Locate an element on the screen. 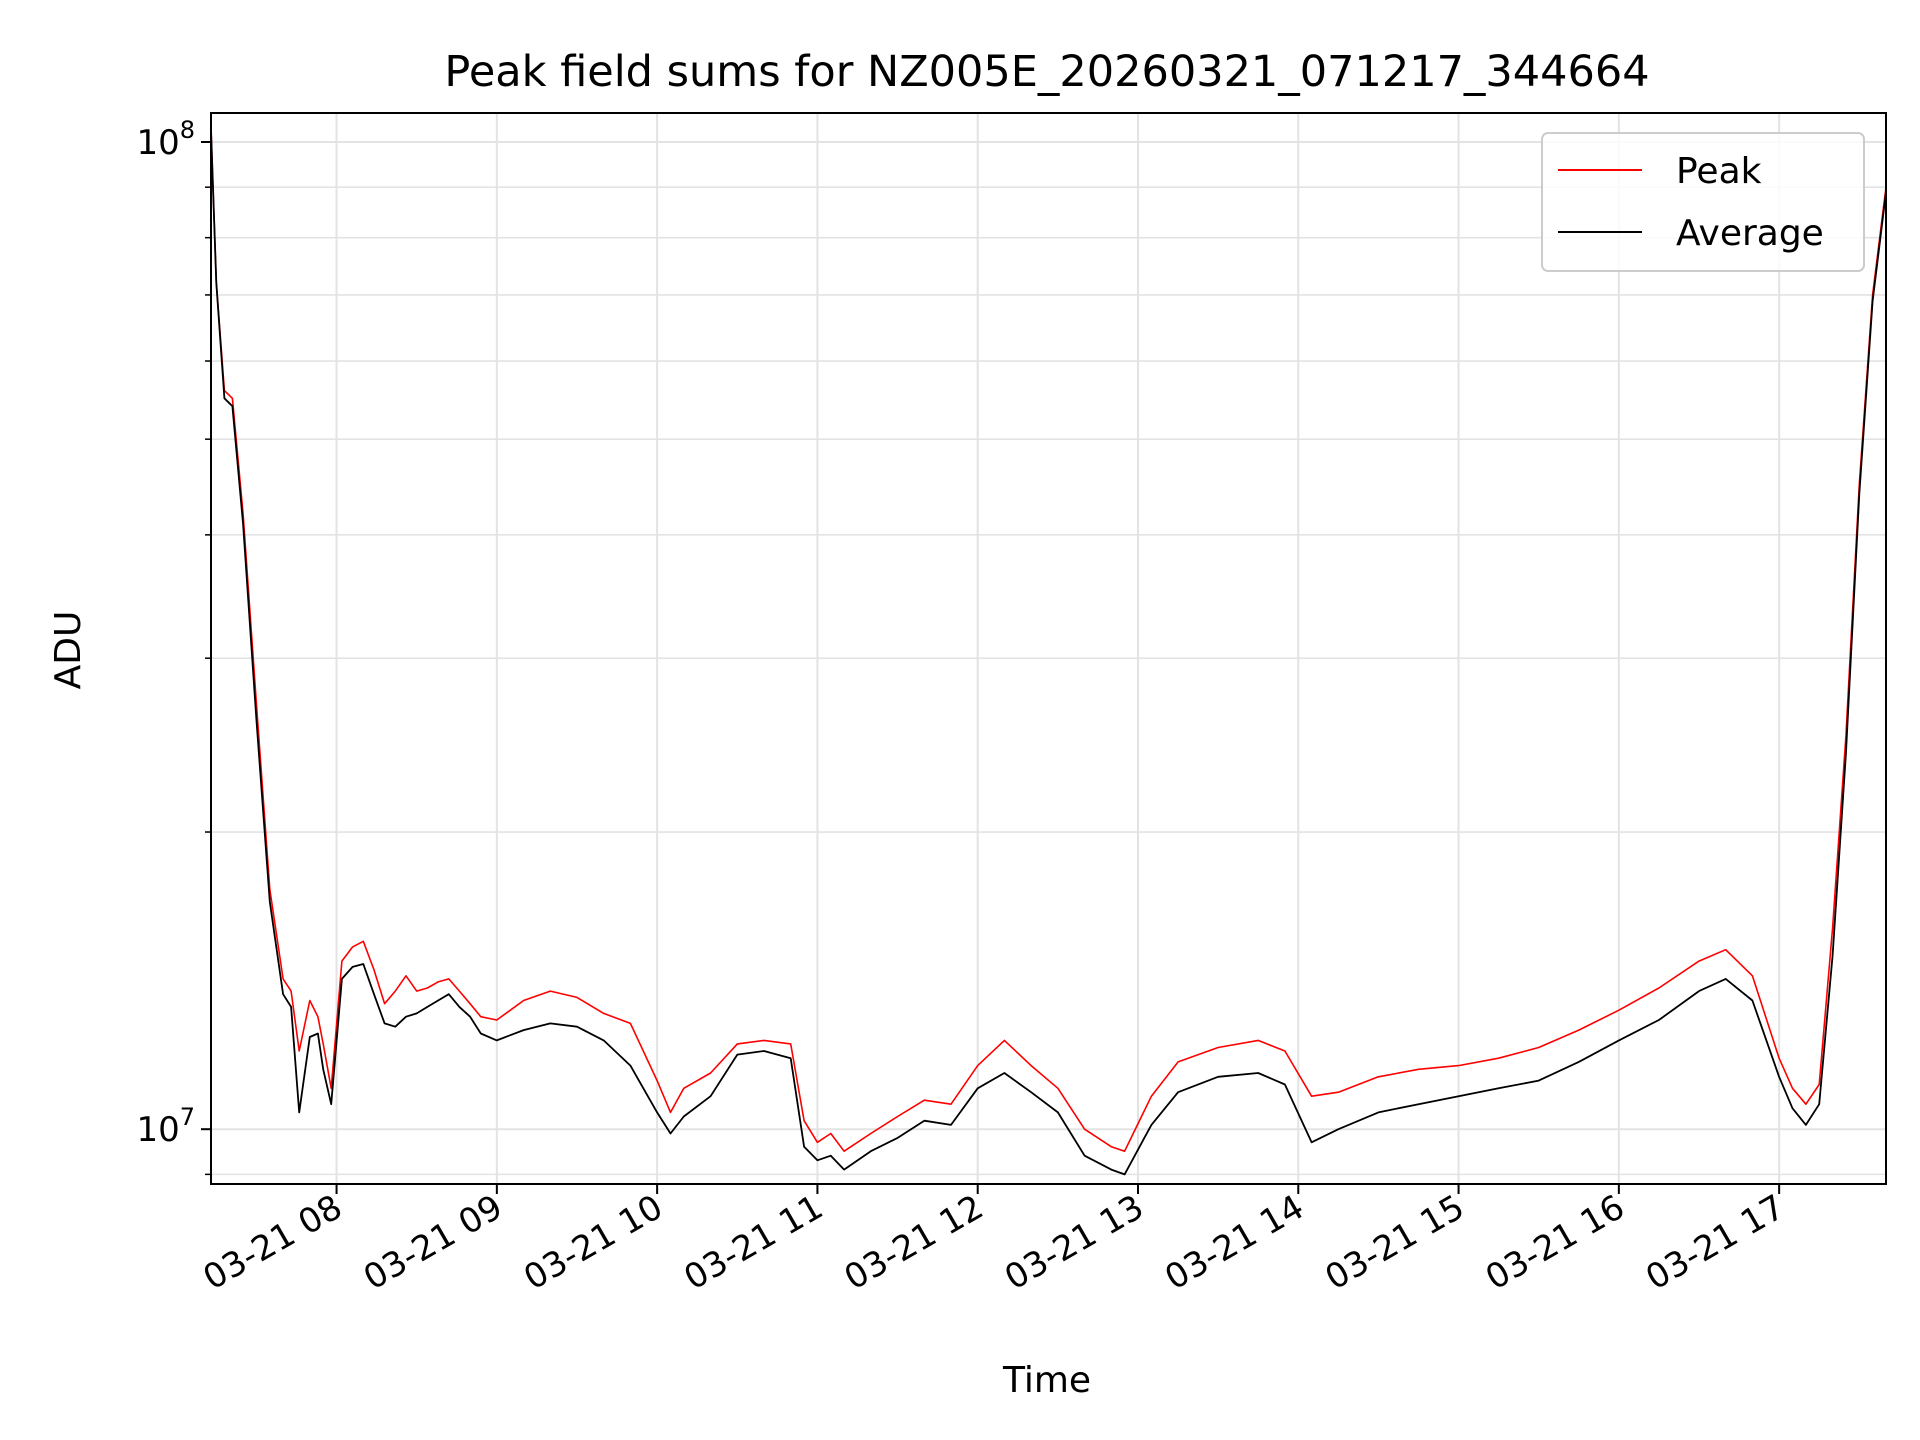  x-axis-label: Time is located at coordinates (1046, 1380).